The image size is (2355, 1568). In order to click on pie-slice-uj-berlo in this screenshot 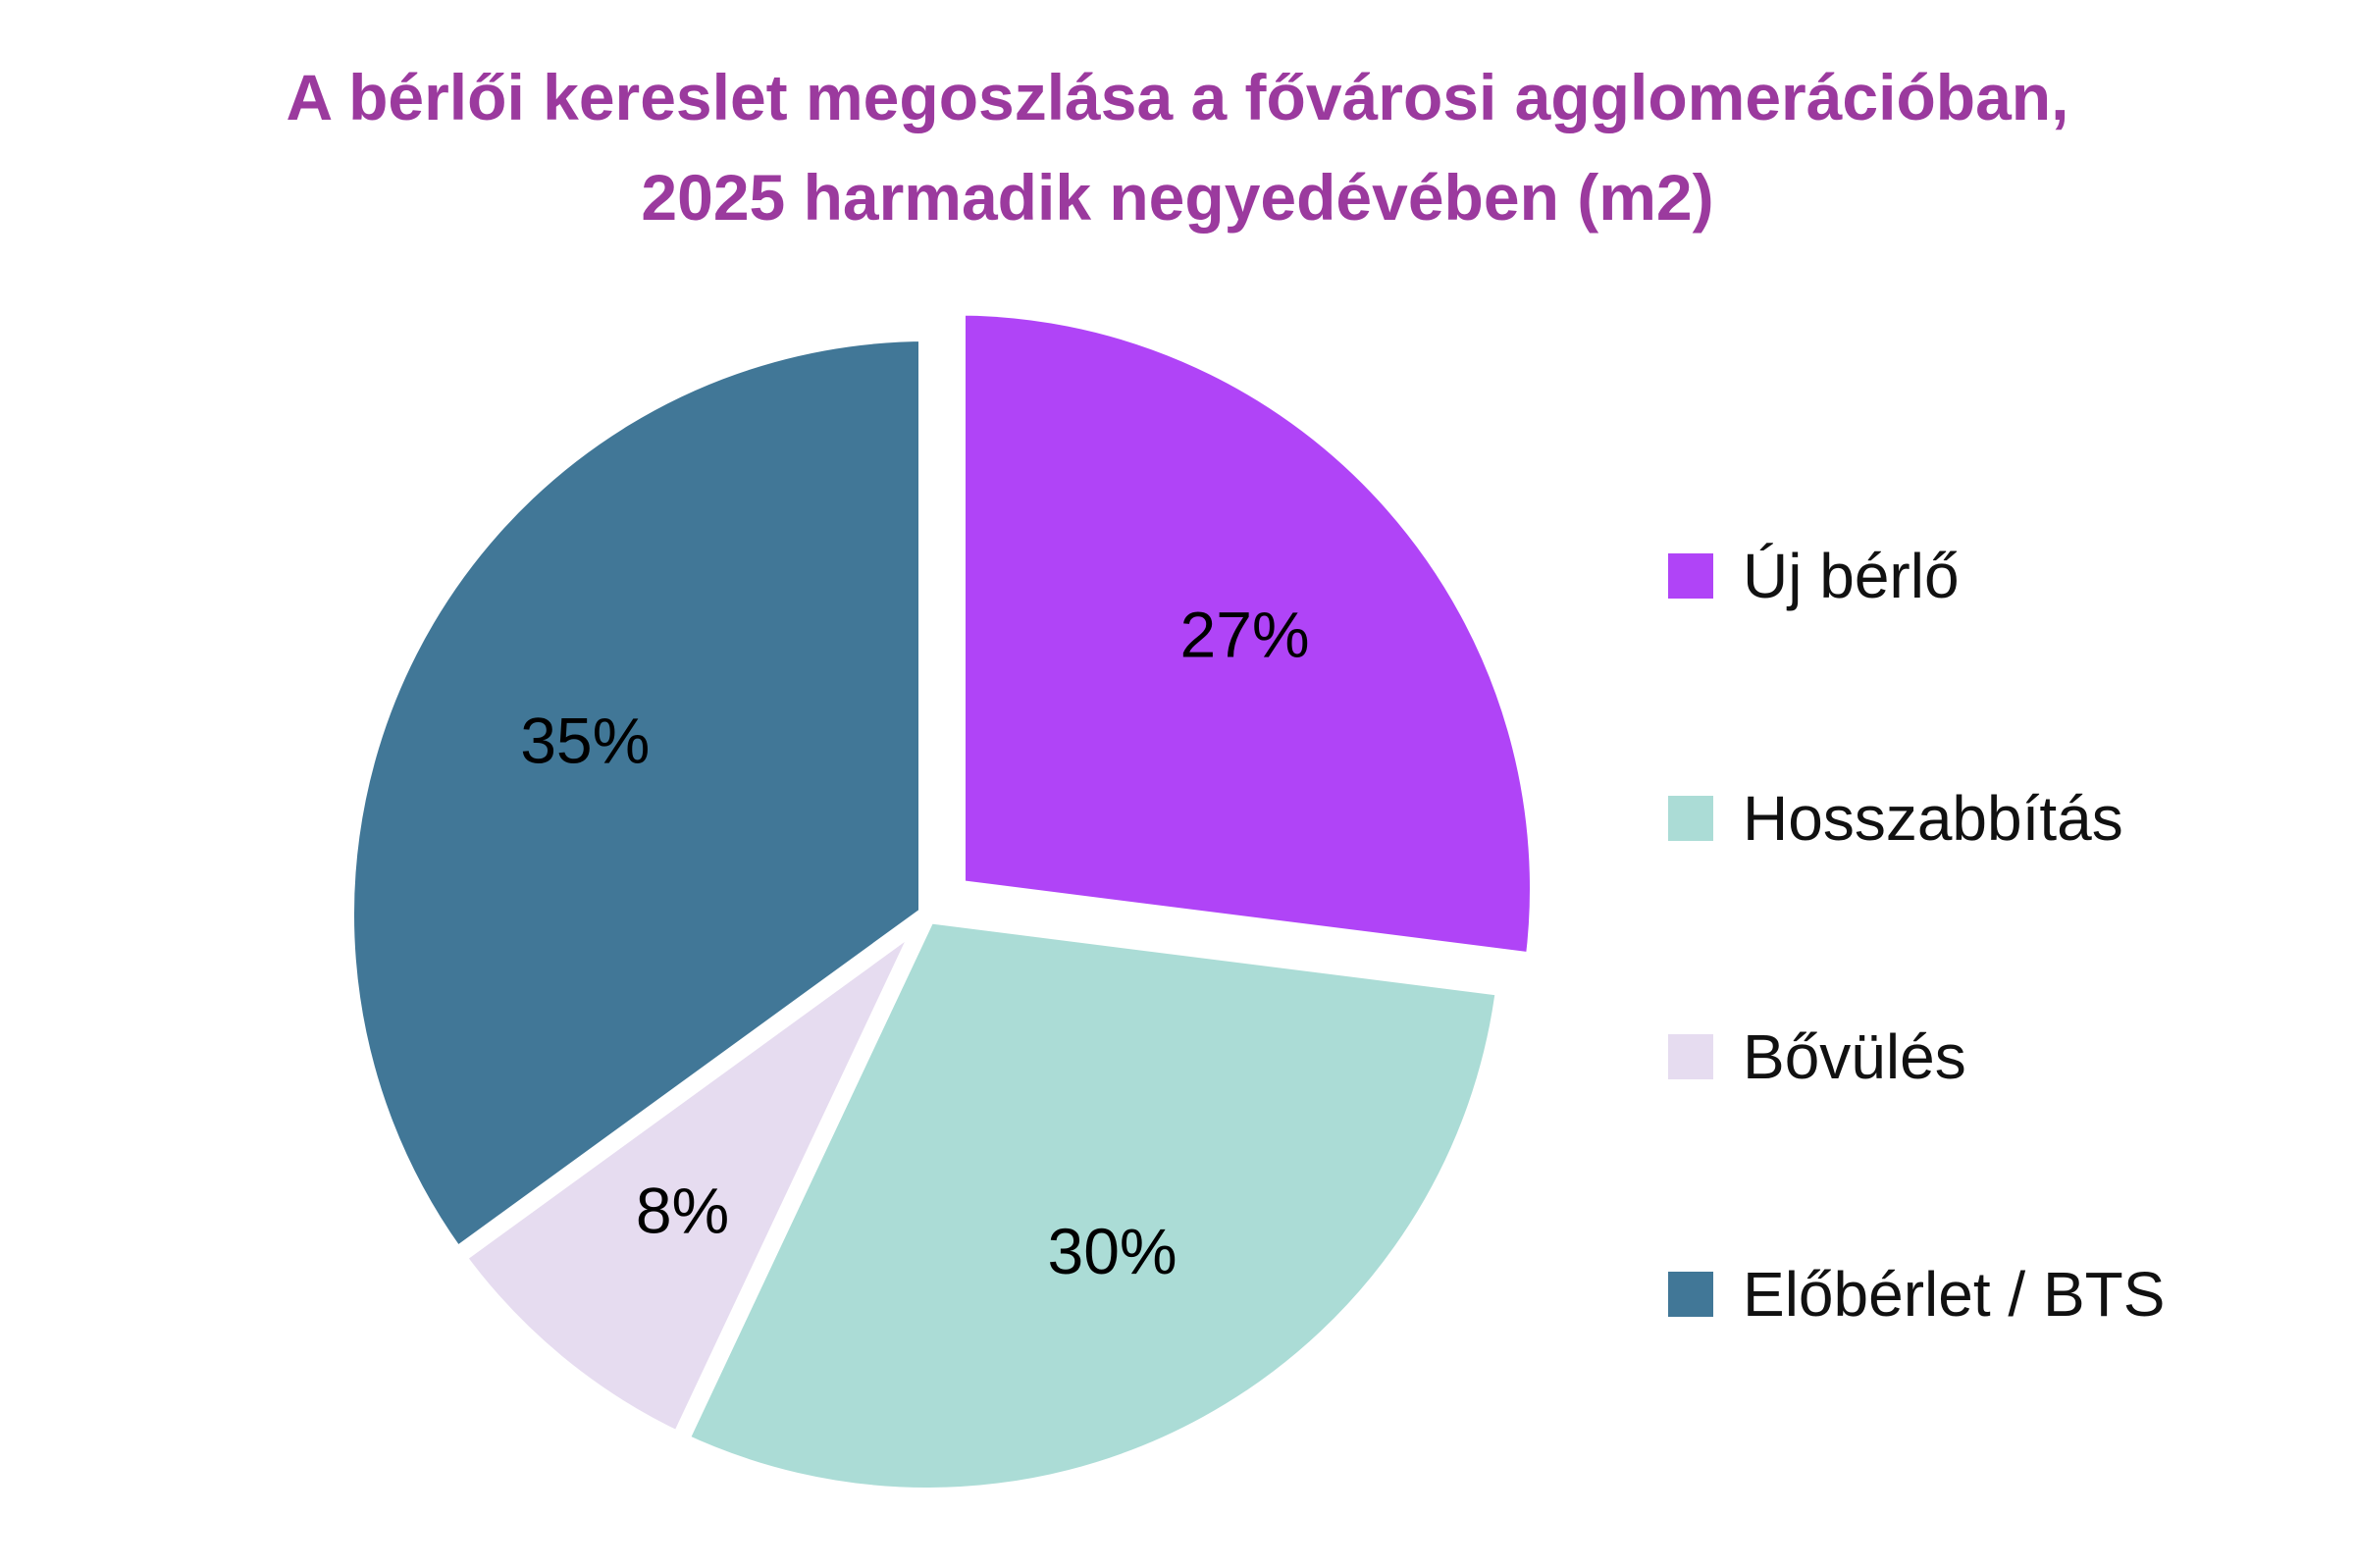, I will do `click(1247, 634)`.